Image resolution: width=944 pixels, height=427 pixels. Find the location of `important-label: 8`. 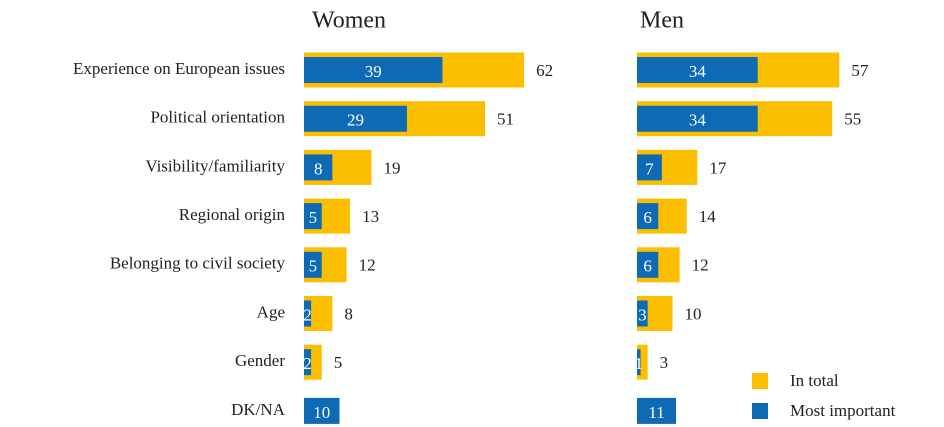

important-label: 8 is located at coordinates (318, 168).